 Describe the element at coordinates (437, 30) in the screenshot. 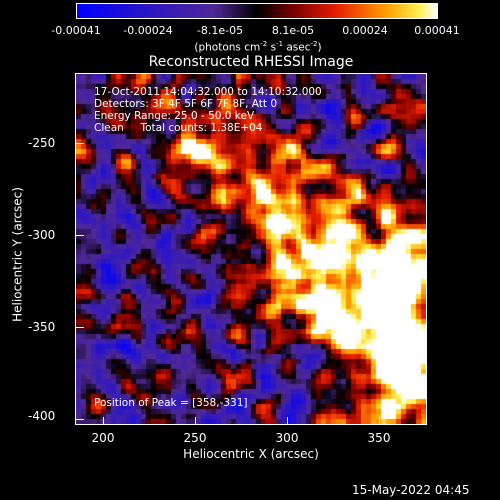

I see `colorbar-tick-label: 0.00041` at that location.